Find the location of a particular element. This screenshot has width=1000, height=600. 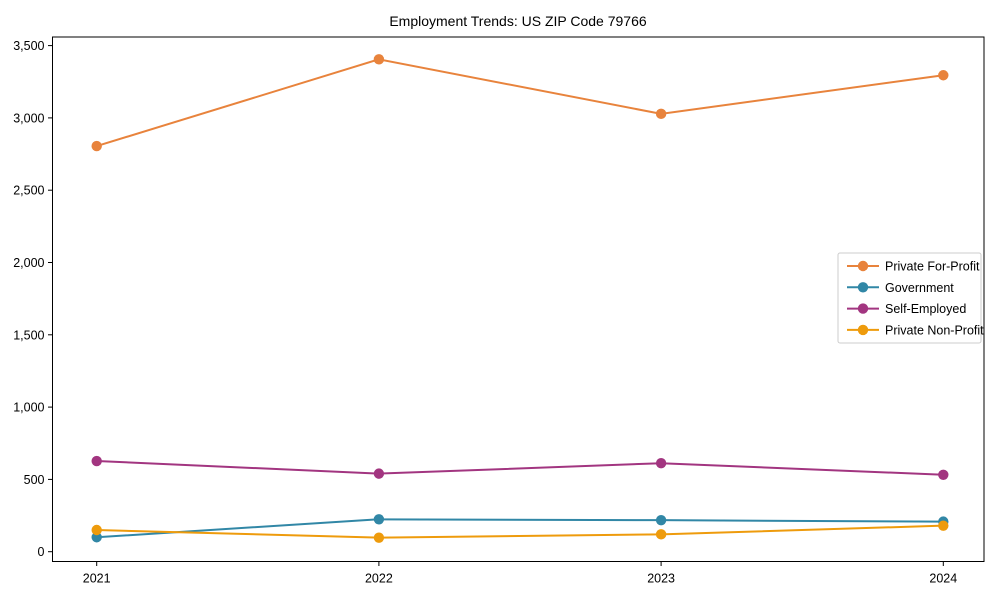

legend-label-government: Government is located at coordinates (919, 288).